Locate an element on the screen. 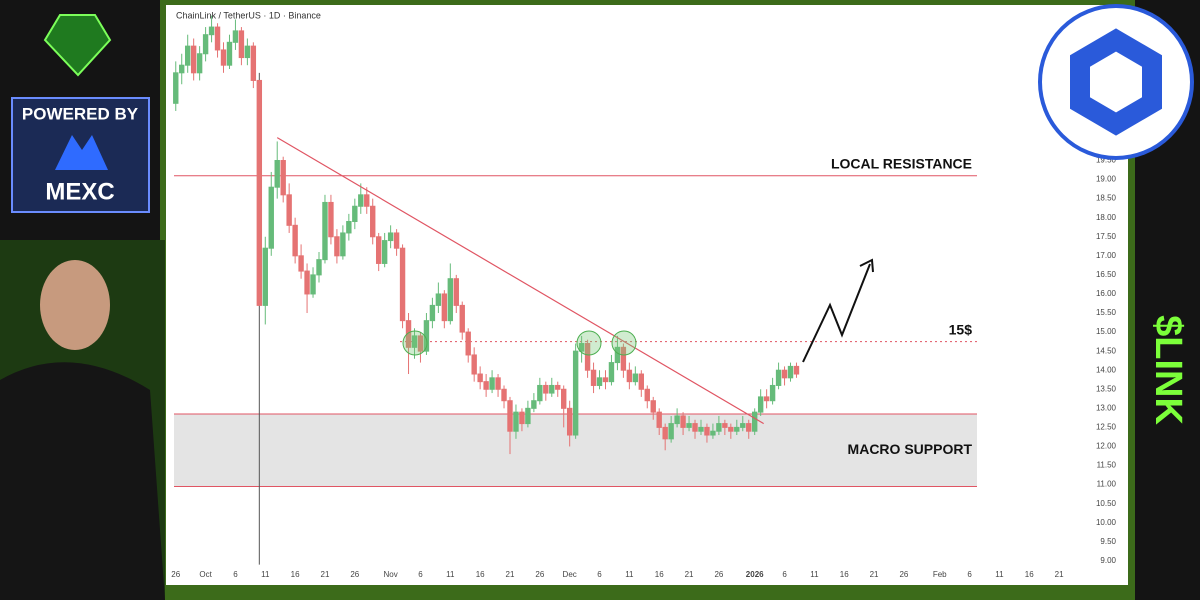 The width and height of the screenshot is (1200, 600). y-tick-label: 10.50 is located at coordinates (1106, 503).